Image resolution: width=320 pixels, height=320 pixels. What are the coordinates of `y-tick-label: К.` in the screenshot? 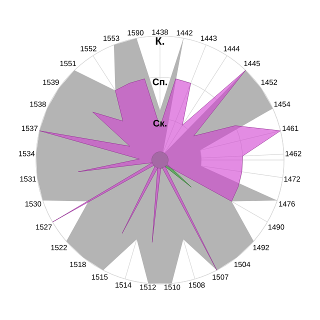 It's located at (160, 41).